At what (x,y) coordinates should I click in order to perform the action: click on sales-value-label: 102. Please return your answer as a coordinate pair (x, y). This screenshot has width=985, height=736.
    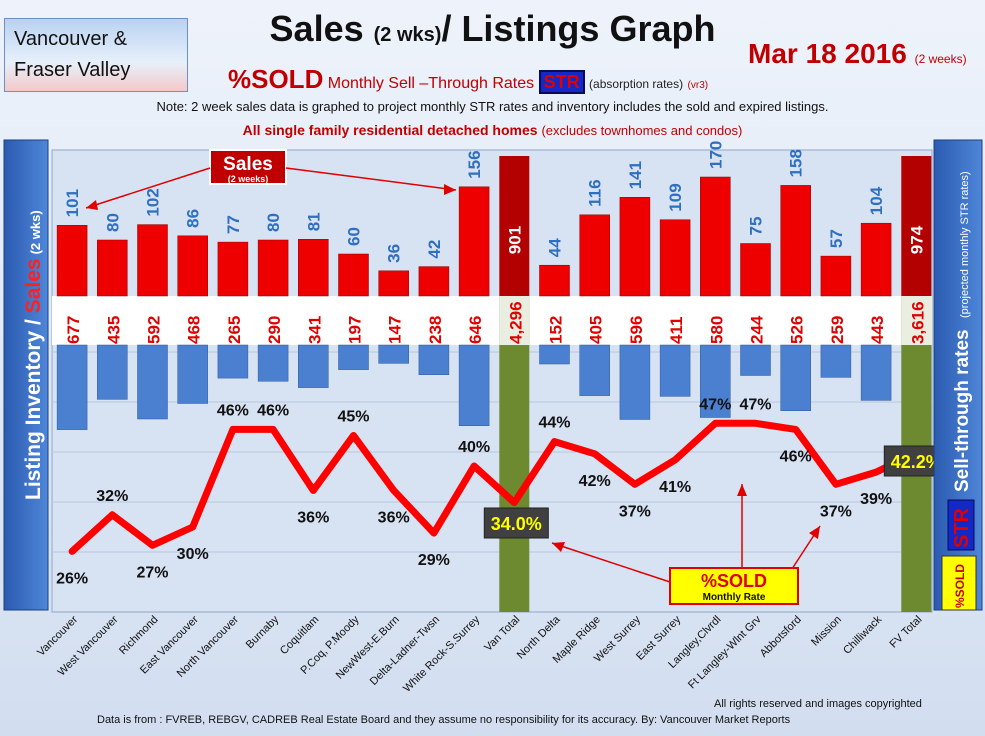
    Looking at the image, I should click on (153, 202).